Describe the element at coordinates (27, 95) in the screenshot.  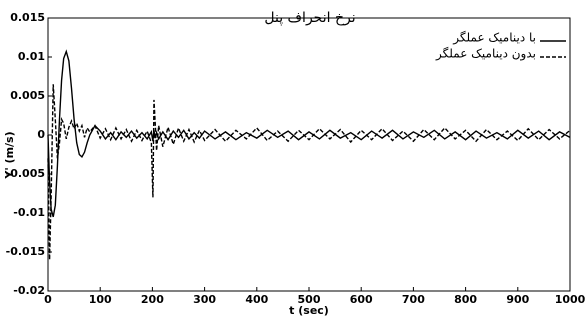
I see `y-tick-label: 0.005` at that location.